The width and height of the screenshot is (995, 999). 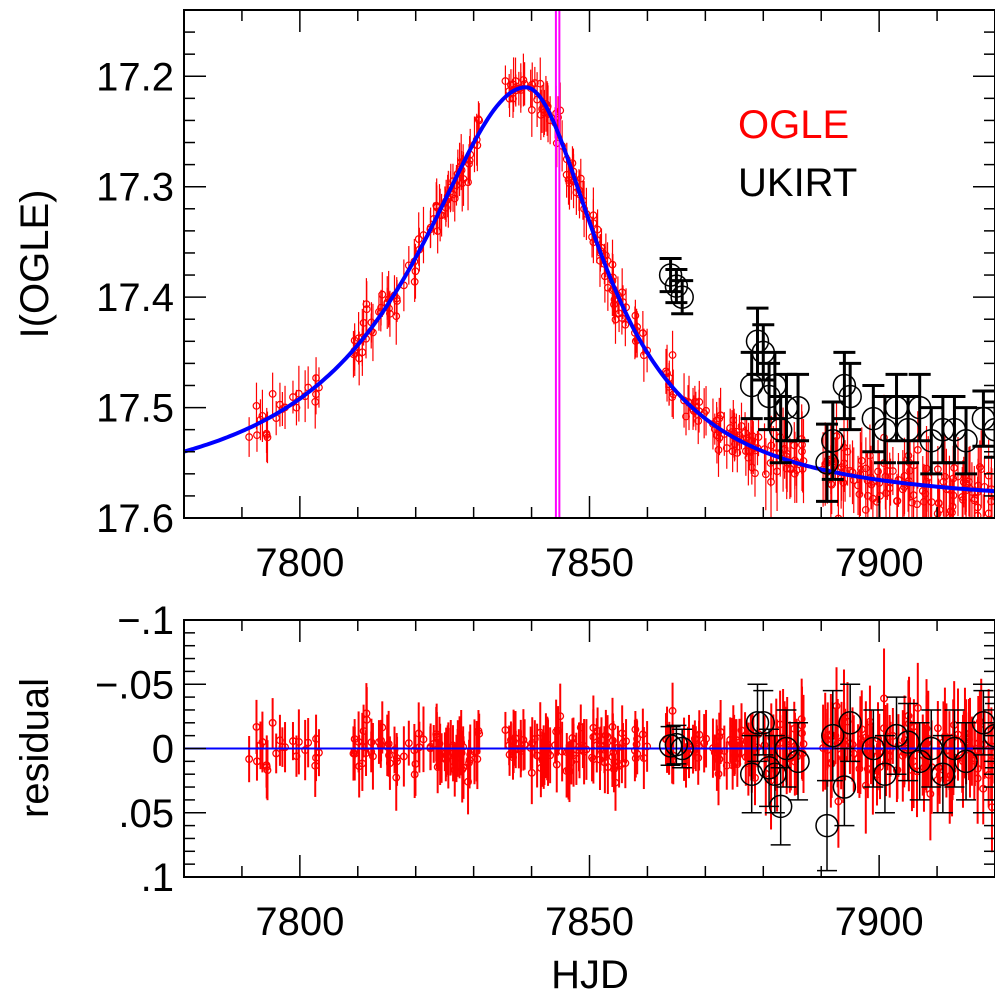 I want to click on y-tick-label: .1, so click(x=157, y=878).